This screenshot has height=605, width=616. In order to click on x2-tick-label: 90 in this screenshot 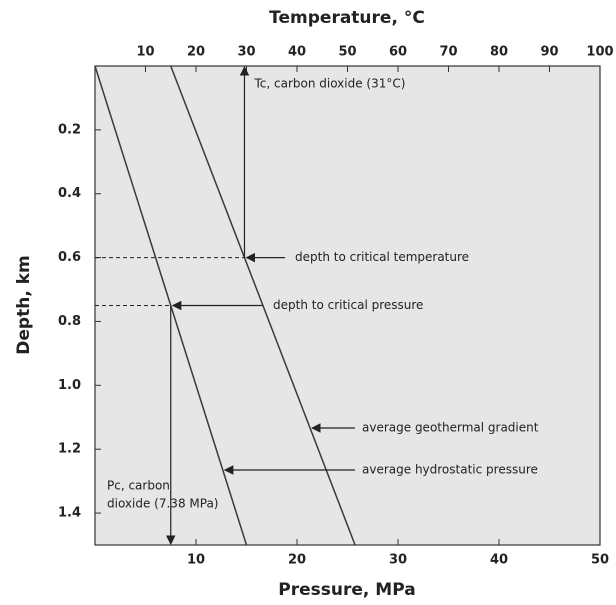, I will do `click(549, 52)`.